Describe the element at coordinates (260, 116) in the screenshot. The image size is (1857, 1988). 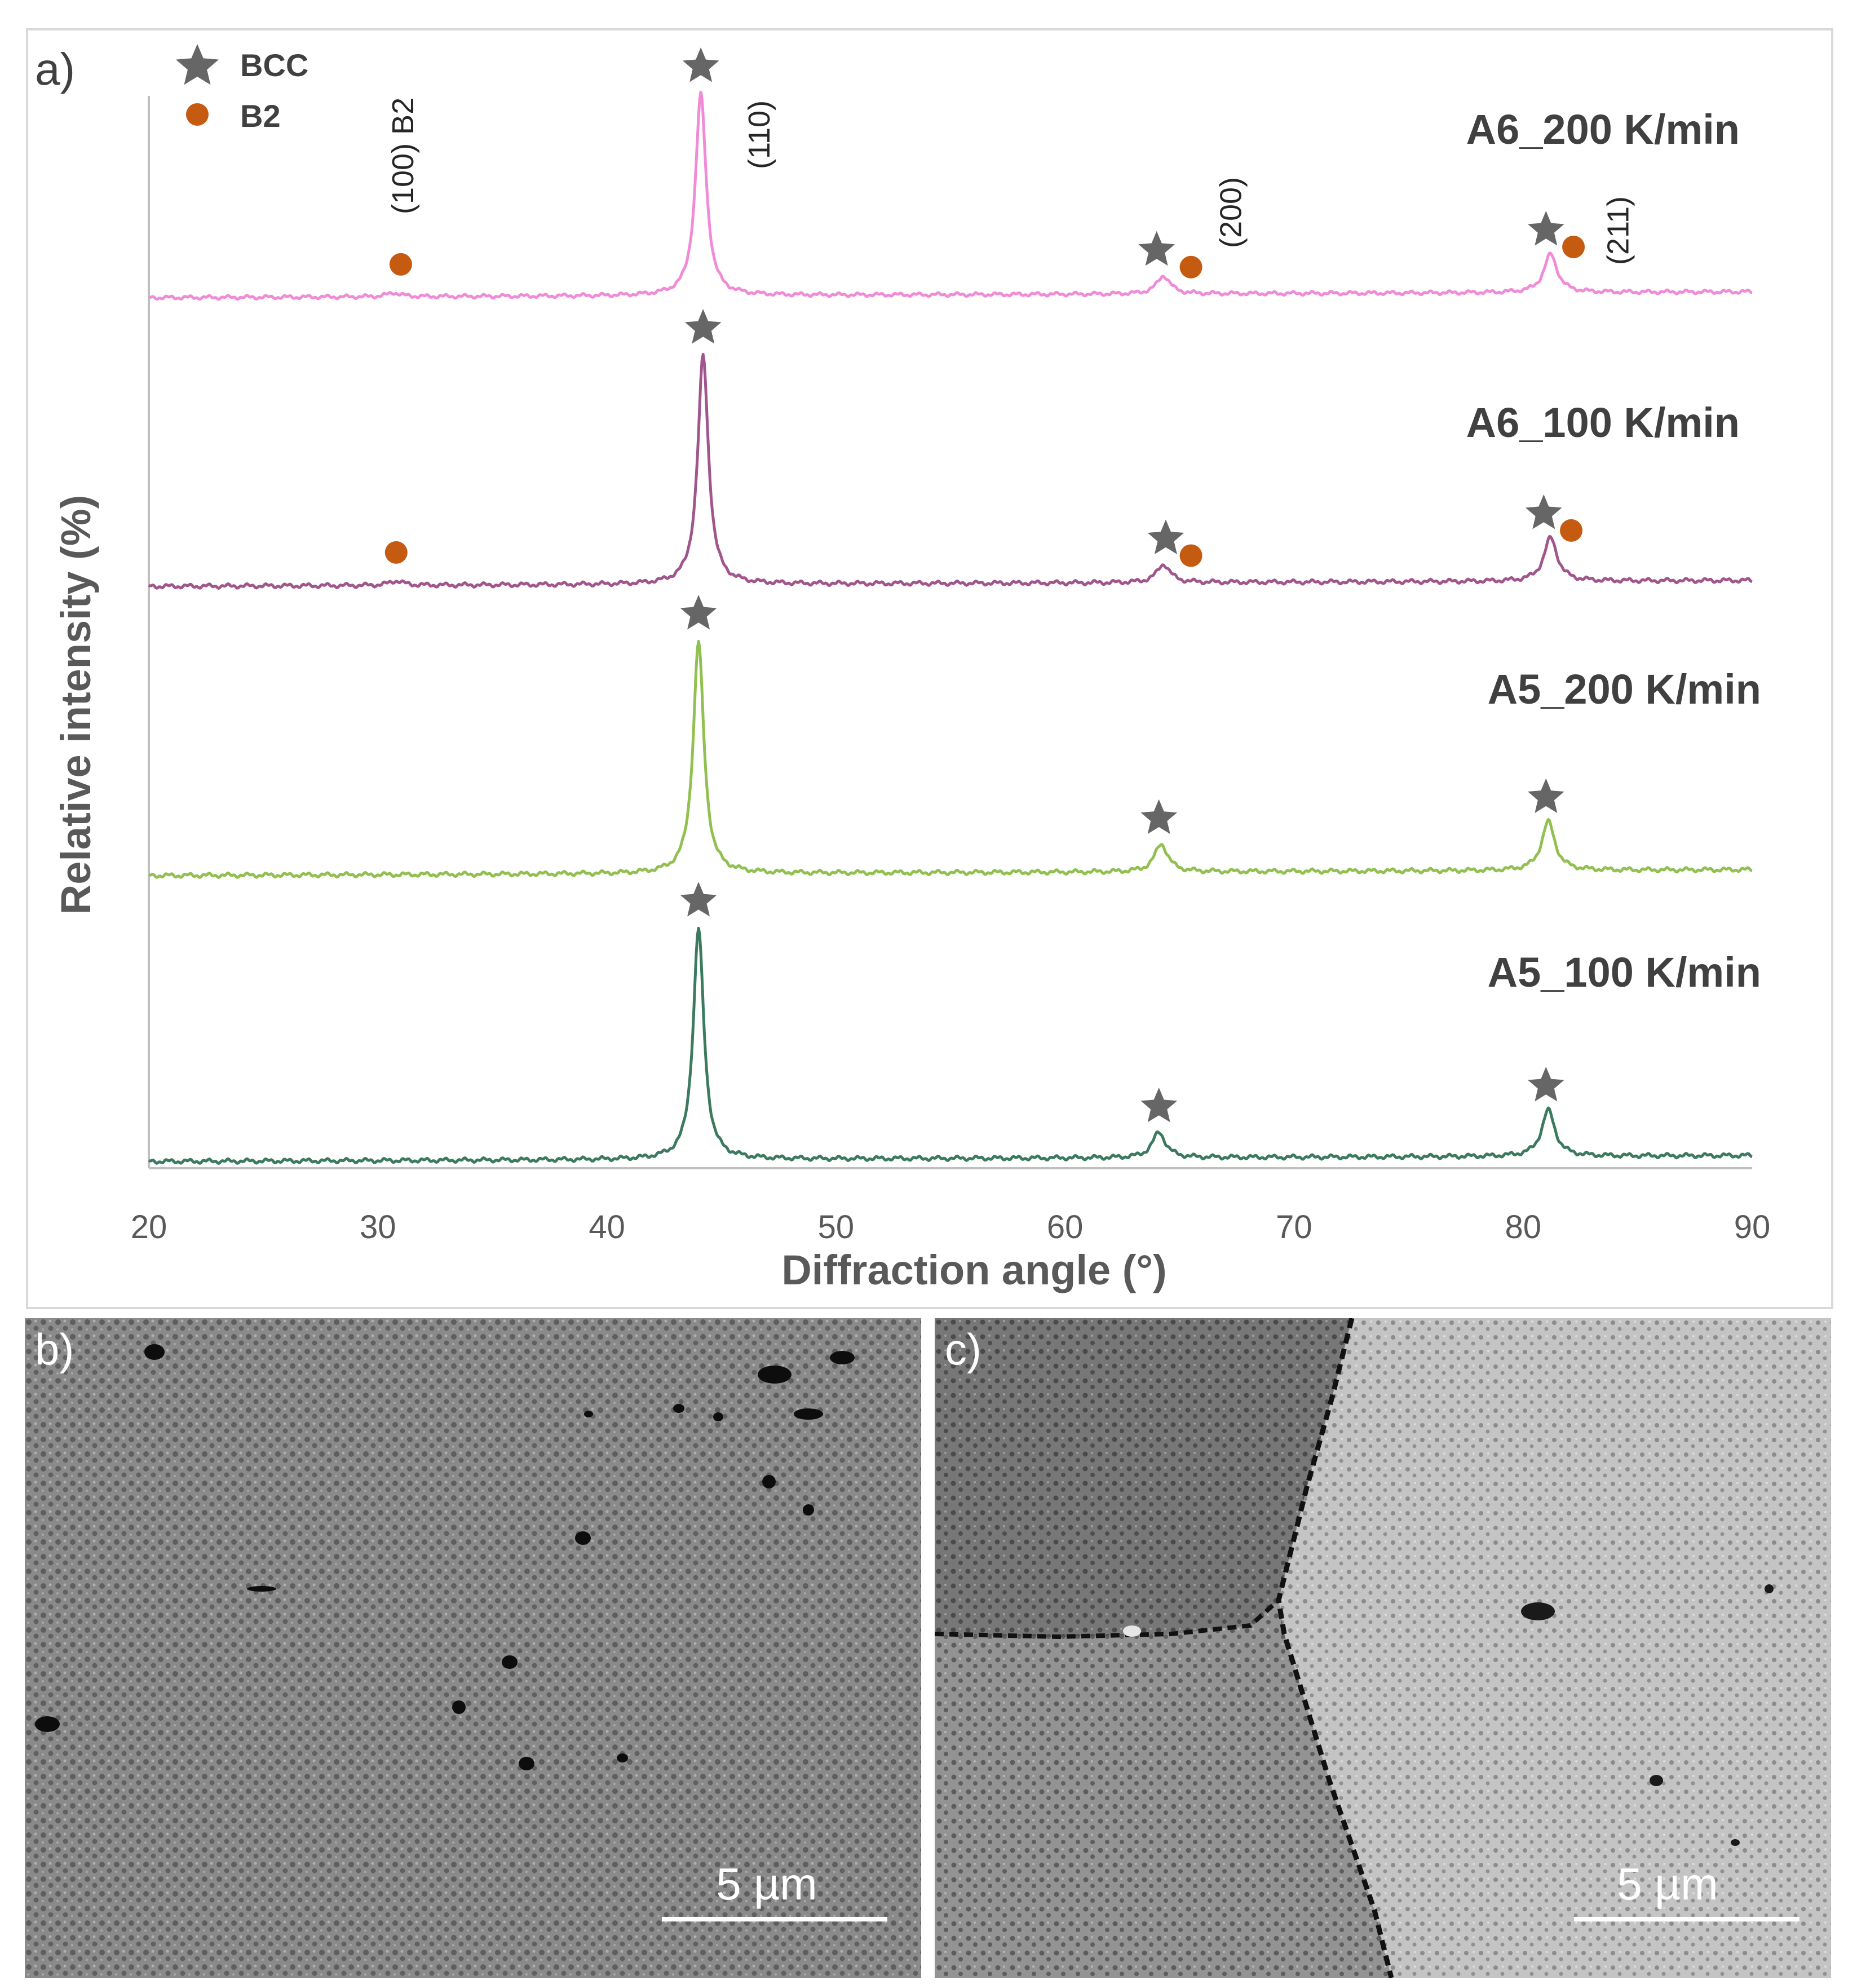
I see `legend-b2-label: B2` at that location.